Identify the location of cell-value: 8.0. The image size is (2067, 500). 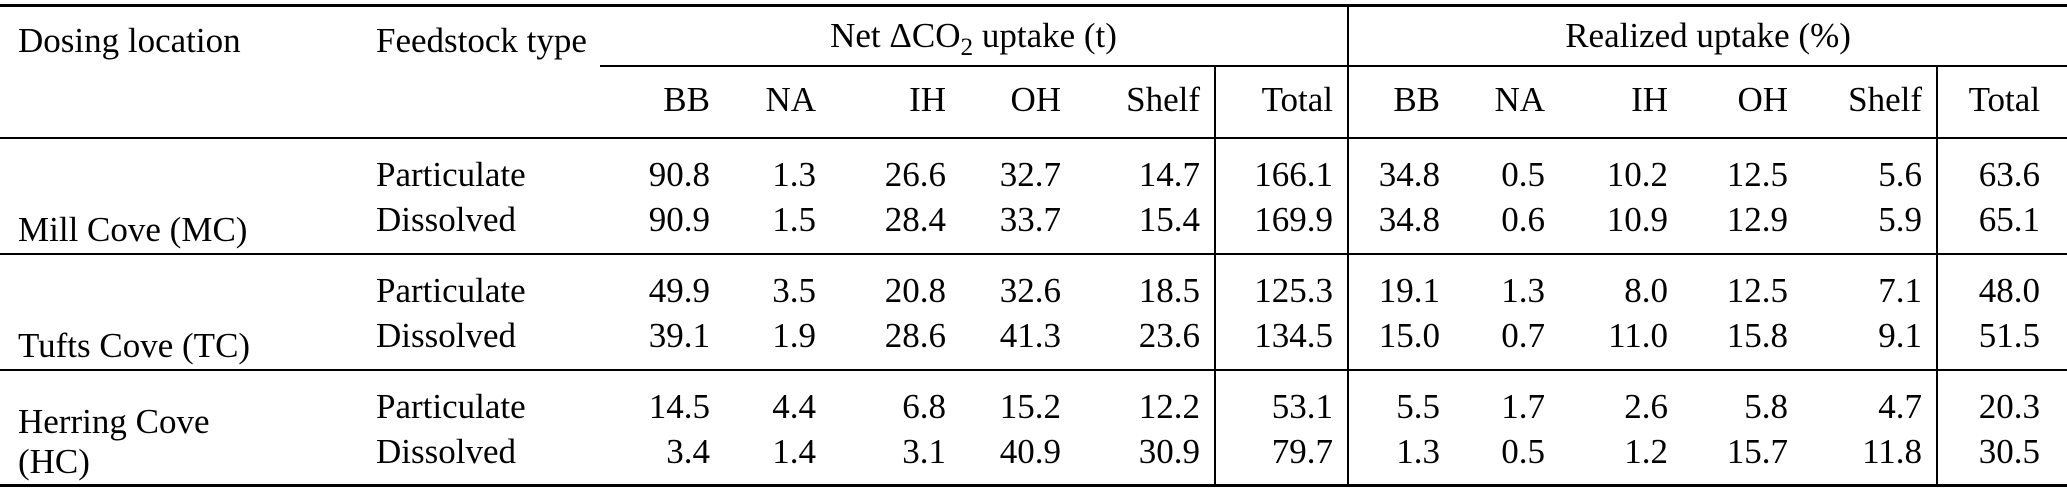
(1646, 291).